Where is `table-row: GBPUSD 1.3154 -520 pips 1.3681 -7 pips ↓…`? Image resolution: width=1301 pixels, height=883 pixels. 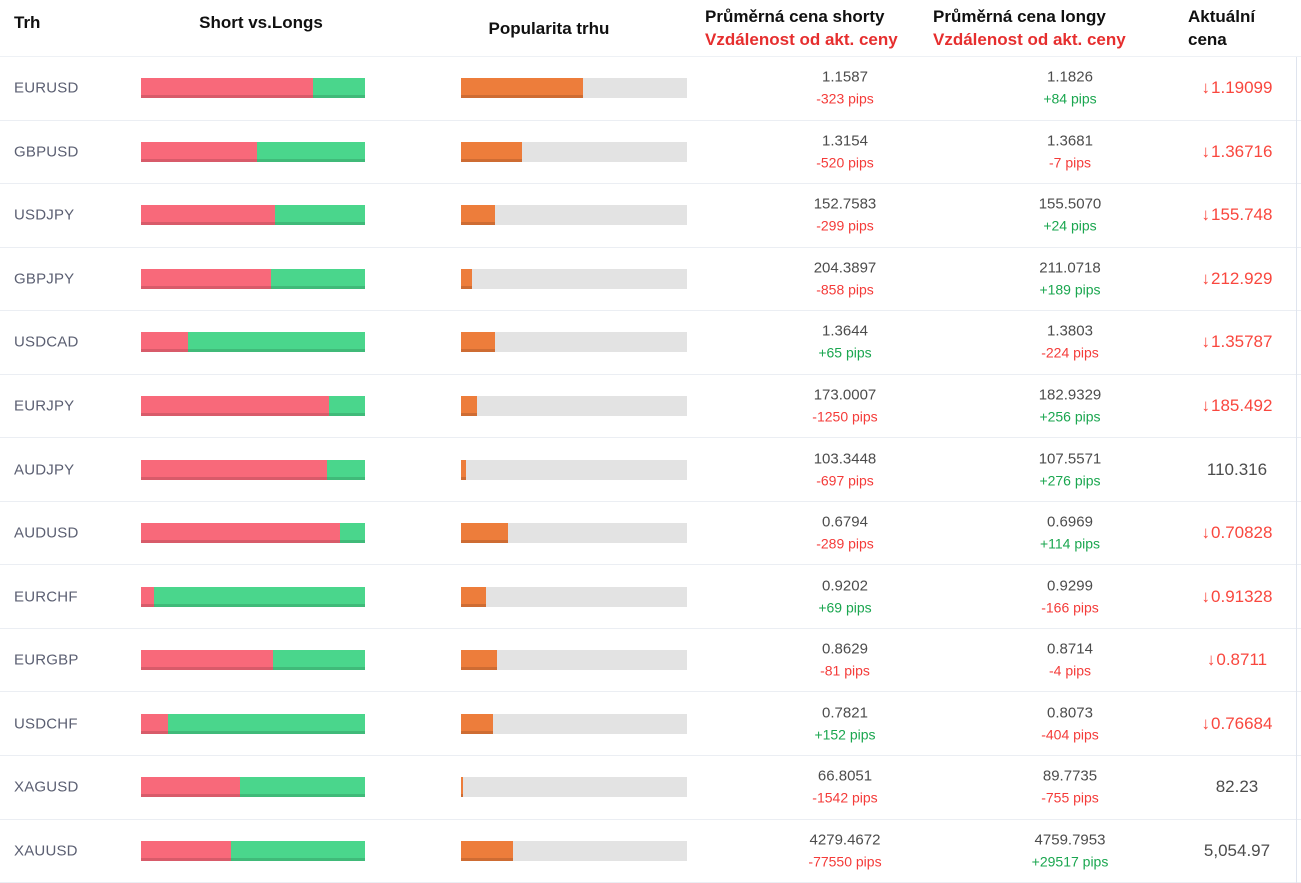 table-row: GBPUSD 1.3154 -520 pips 1.3681 -7 pips ↓… is located at coordinates (650, 153).